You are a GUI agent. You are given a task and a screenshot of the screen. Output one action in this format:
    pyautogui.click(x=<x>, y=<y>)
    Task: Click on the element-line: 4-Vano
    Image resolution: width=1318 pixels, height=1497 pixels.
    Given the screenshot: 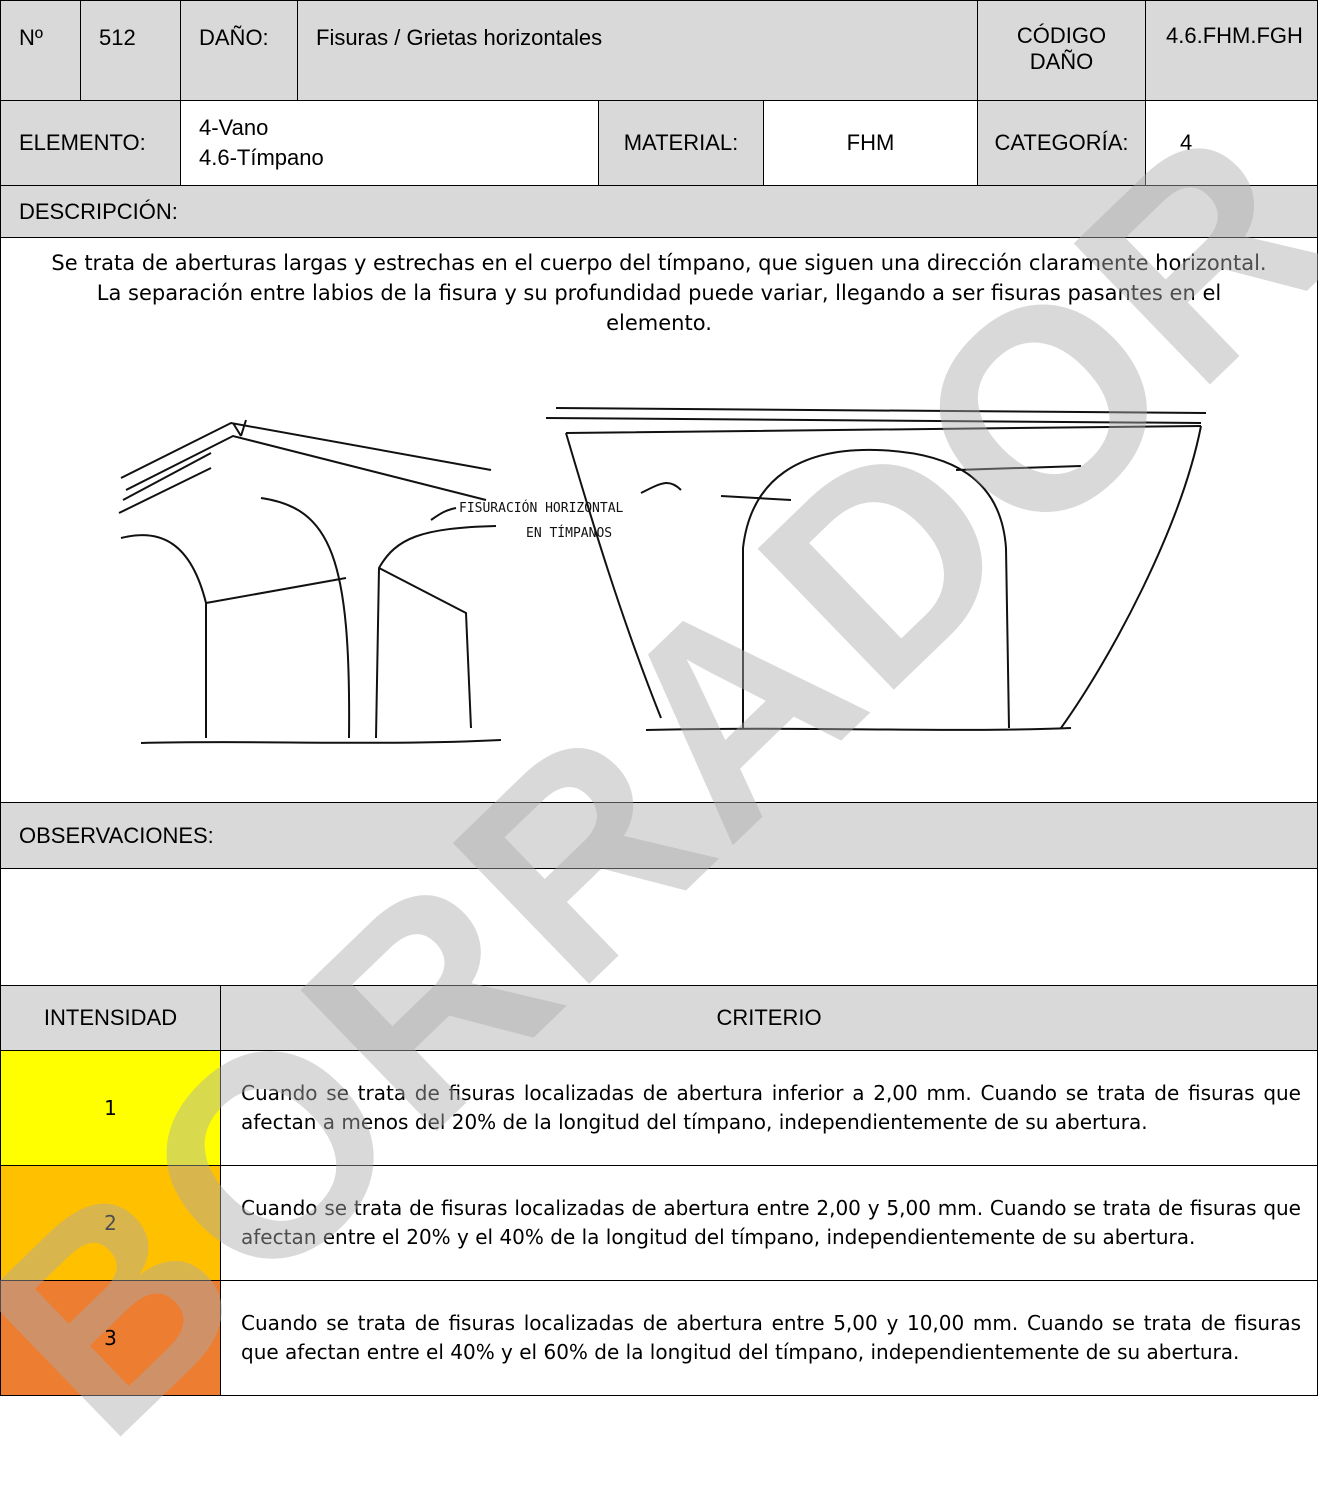 What is the action you would take?
    pyautogui.click(x=234, y=127)
    